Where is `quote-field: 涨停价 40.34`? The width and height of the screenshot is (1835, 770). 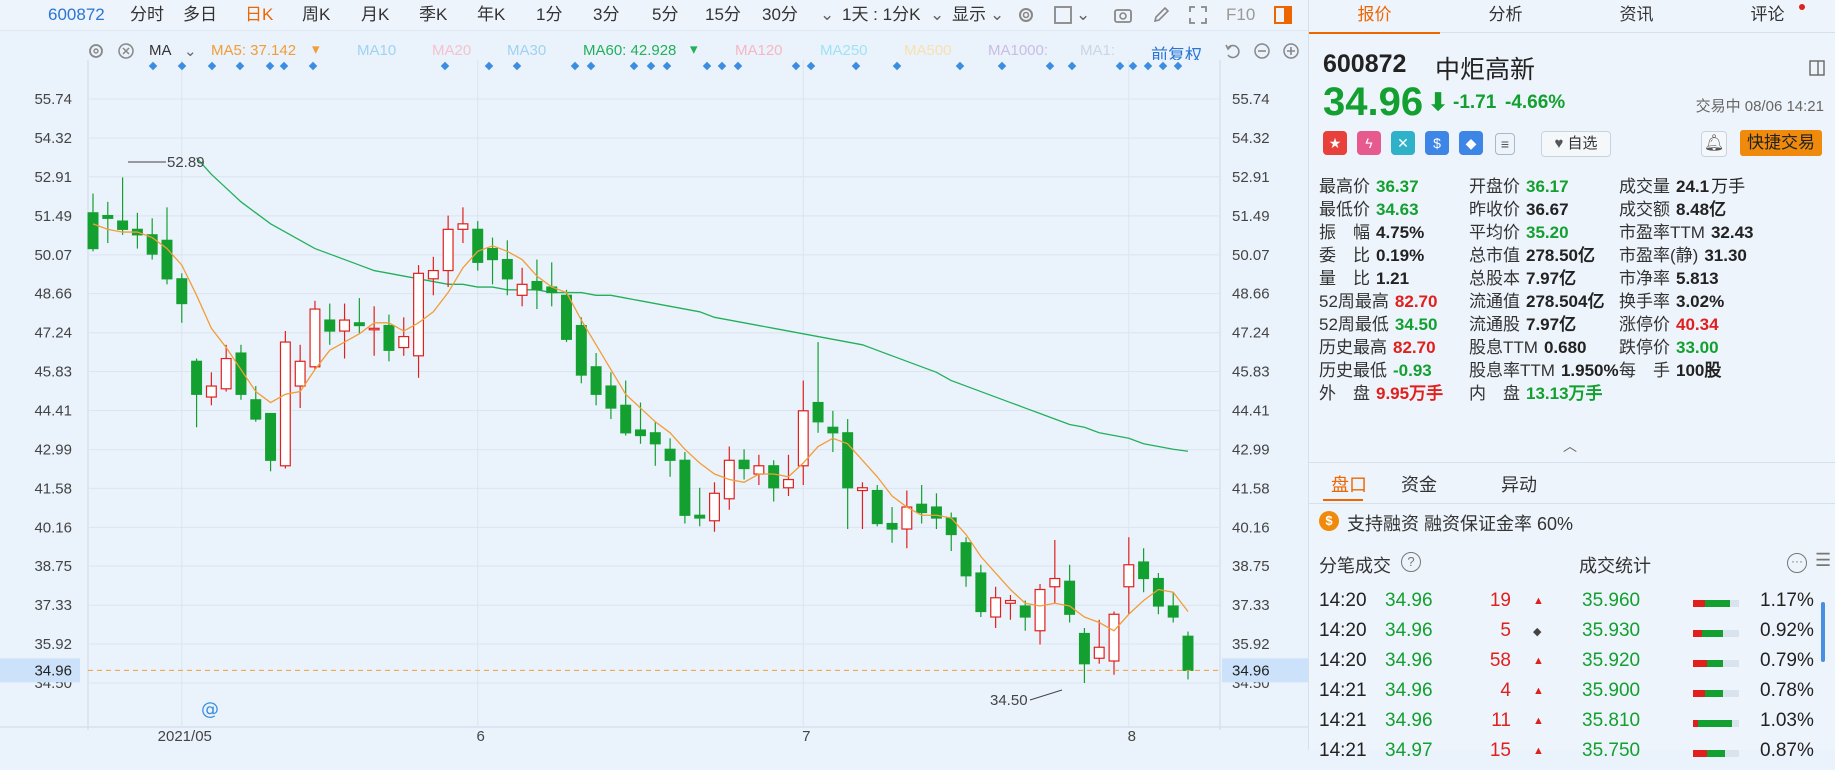
quote-field: 涨停价 40.34 is located at coordinates (1669, 322).